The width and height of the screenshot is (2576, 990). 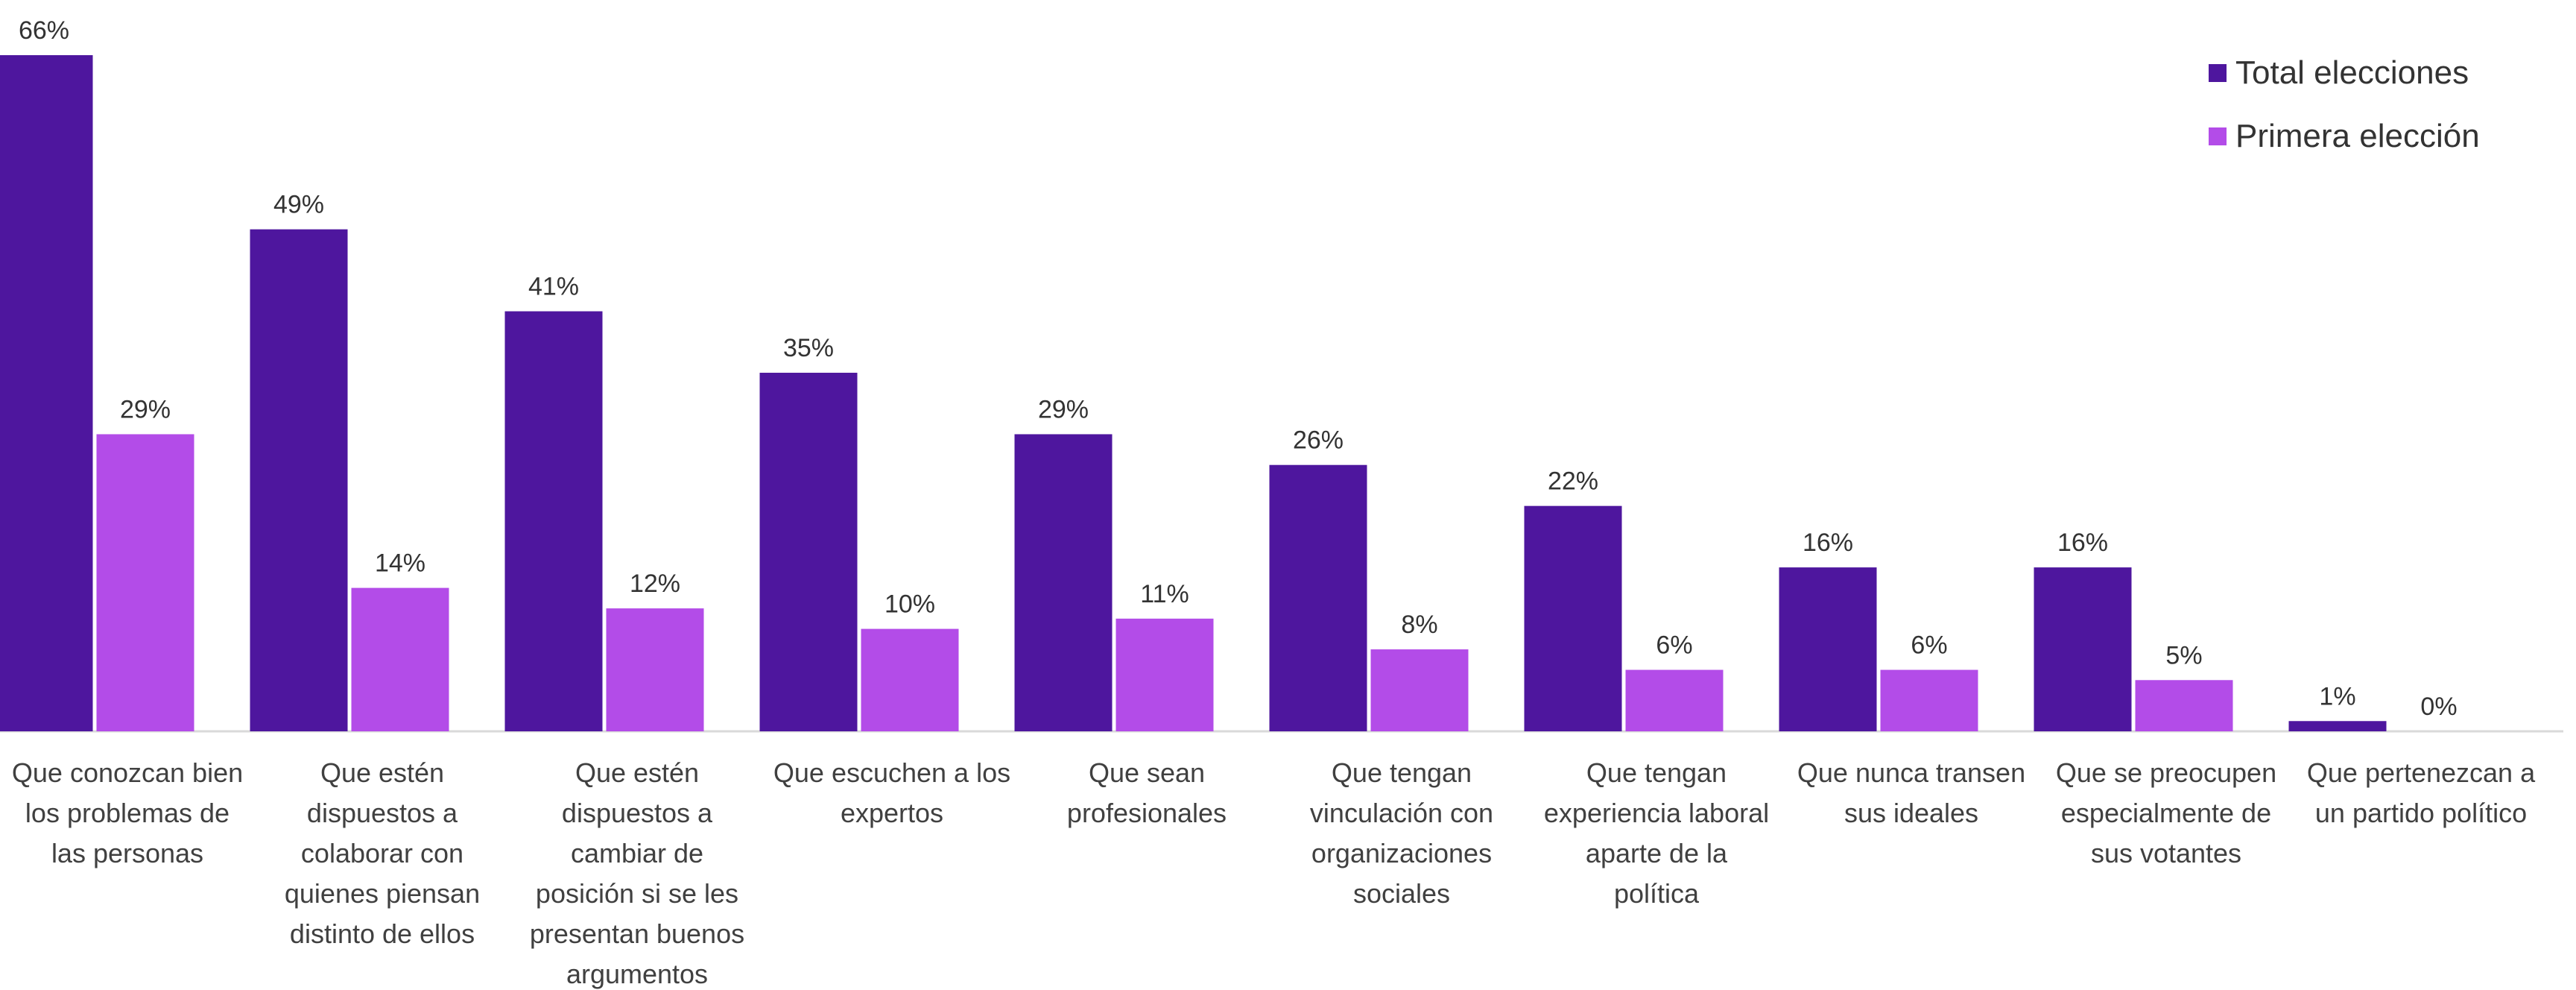 What do you see at coordinates (1911, 813) in the screenshot?
I see `category-label-line: sus ideales` at bounding box center [1911, 813].